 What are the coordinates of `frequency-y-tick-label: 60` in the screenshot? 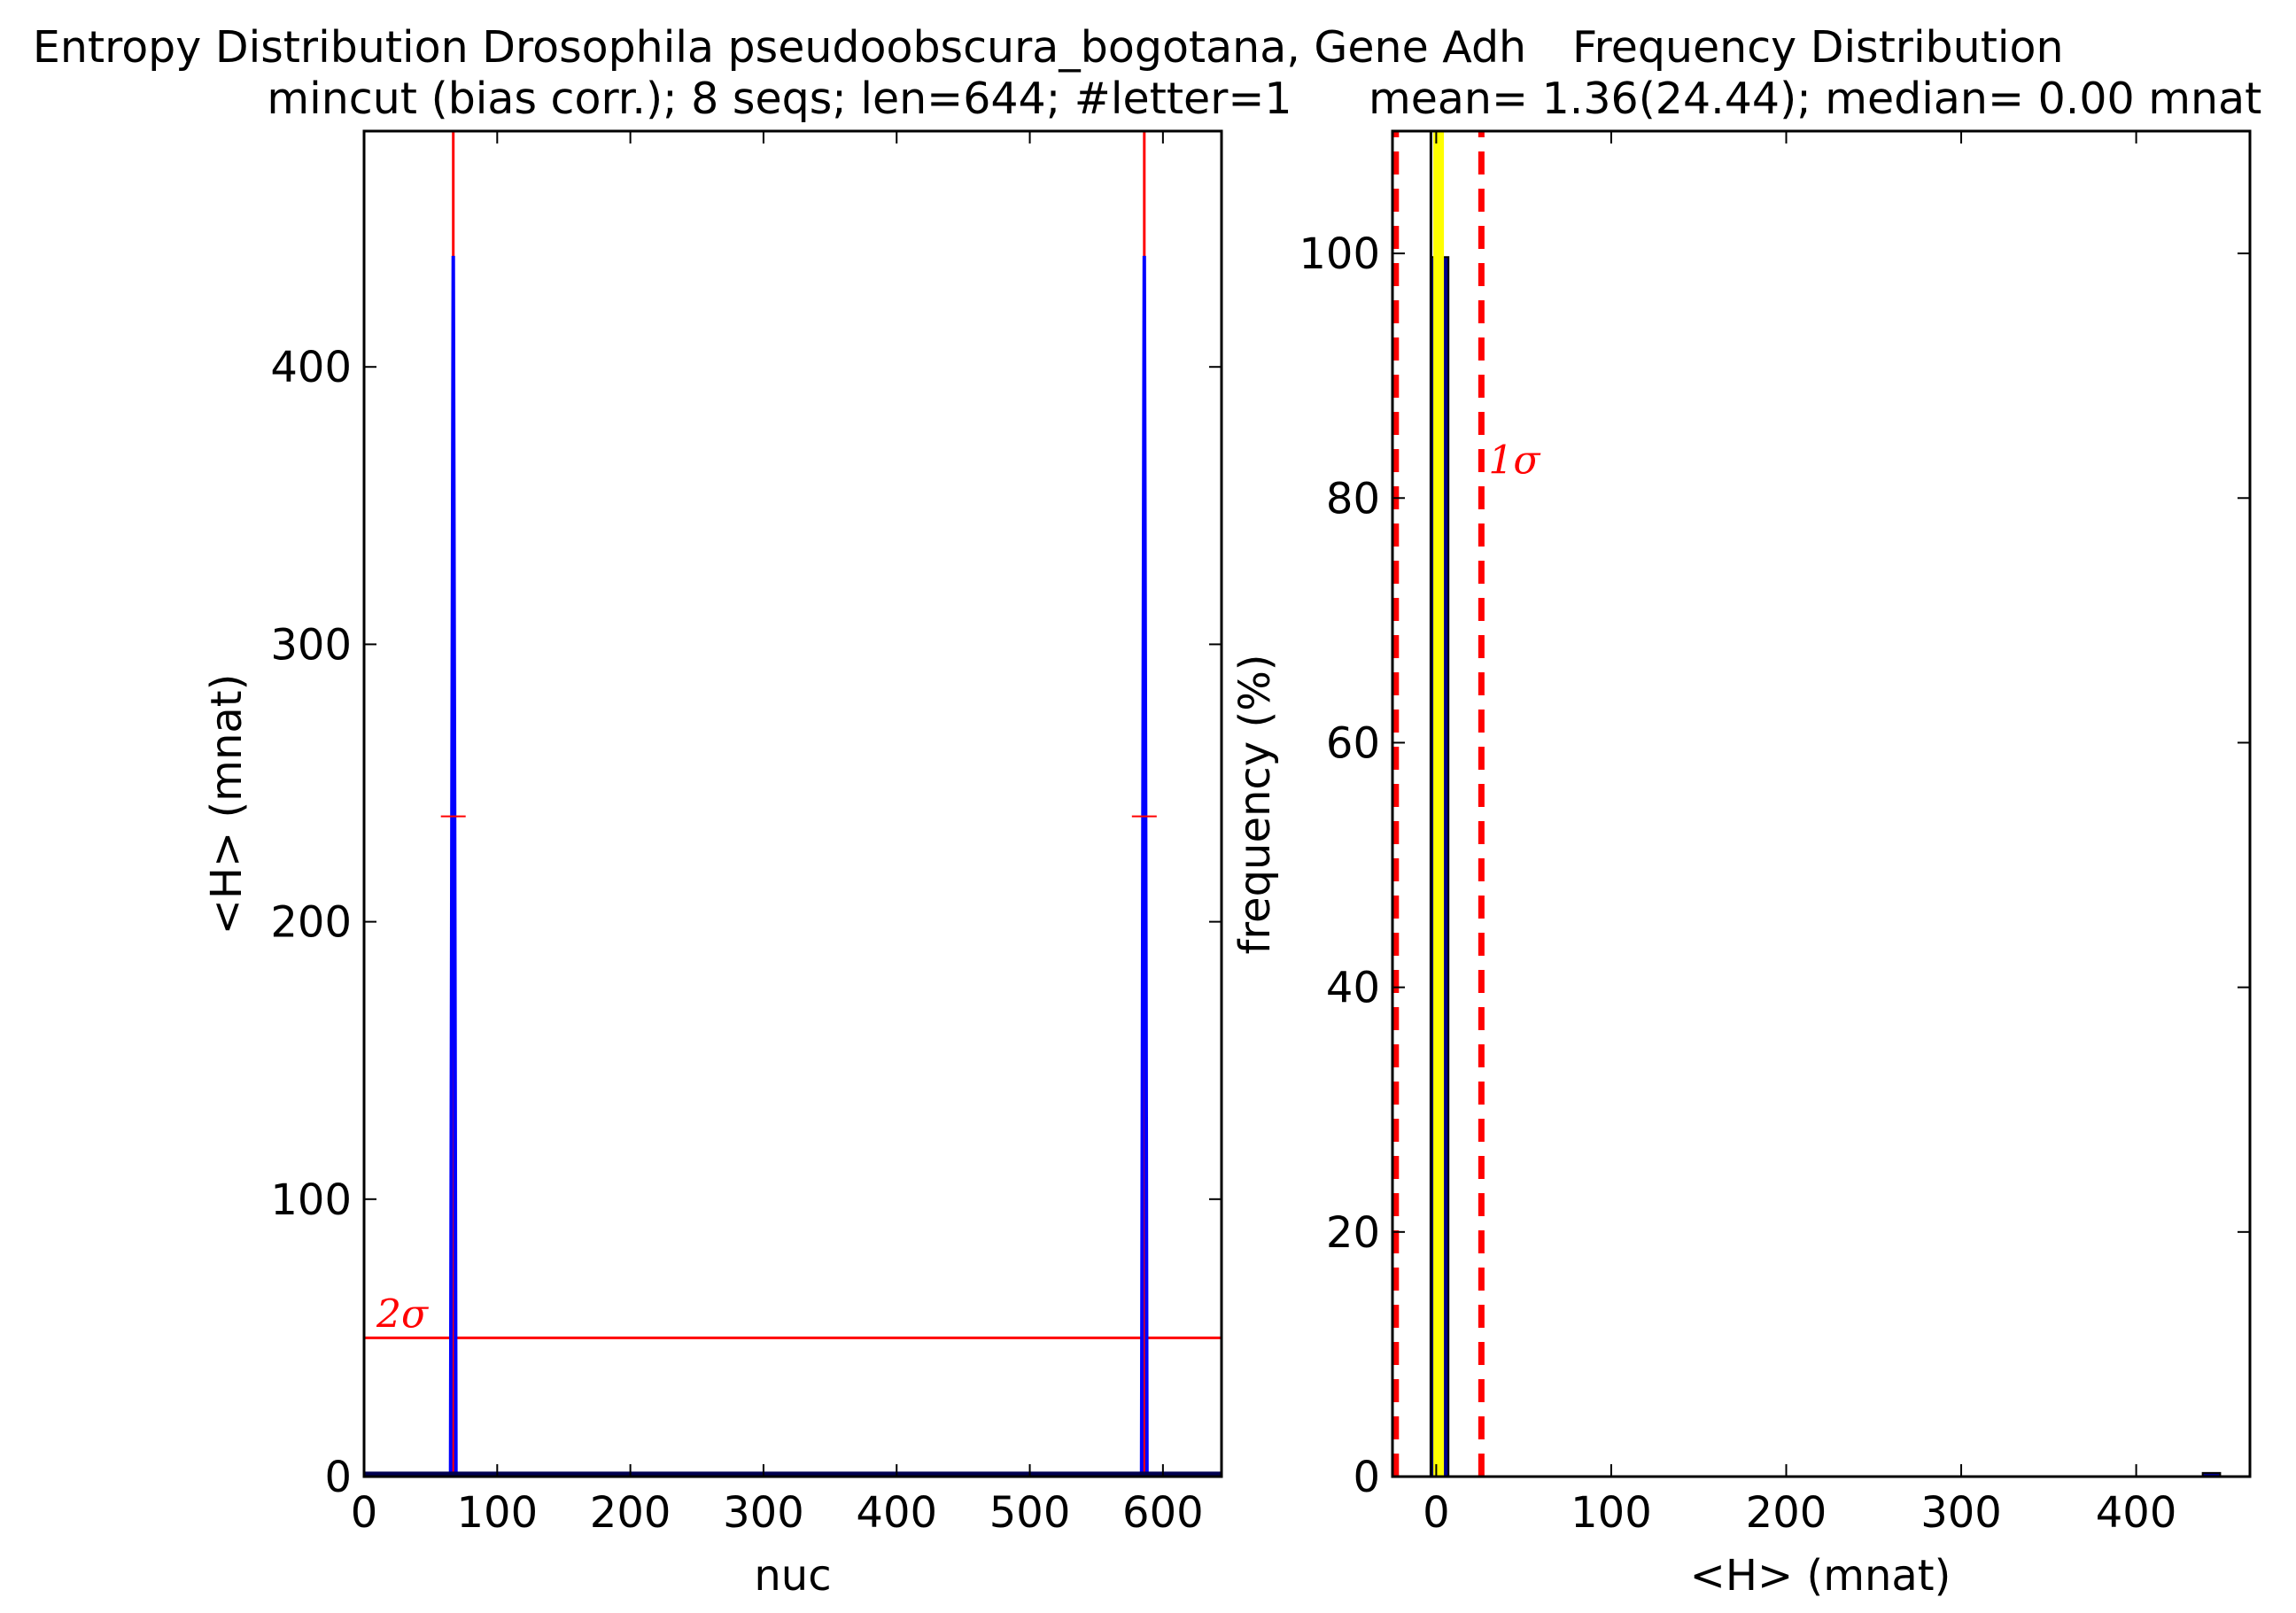 It's located at (1353, 743).